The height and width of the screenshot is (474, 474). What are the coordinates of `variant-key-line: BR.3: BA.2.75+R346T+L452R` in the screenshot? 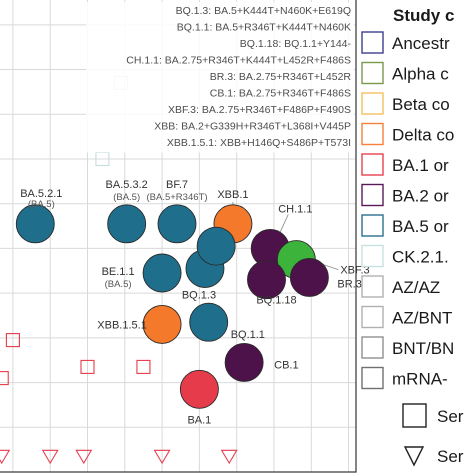 It's located at (281, 77).